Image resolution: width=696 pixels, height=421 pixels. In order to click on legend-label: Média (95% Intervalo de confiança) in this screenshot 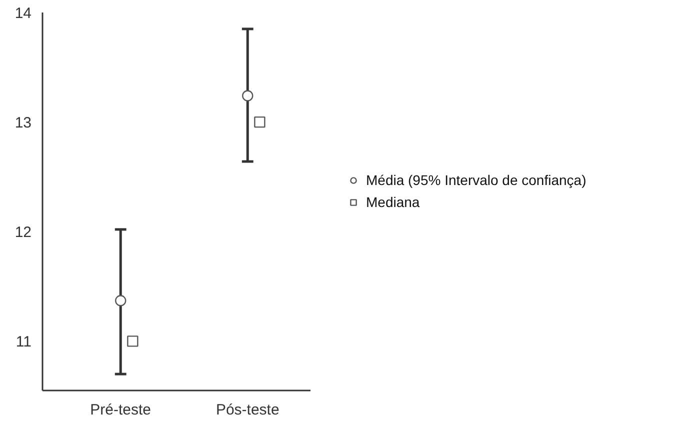, I will do `click(476, 180)`.